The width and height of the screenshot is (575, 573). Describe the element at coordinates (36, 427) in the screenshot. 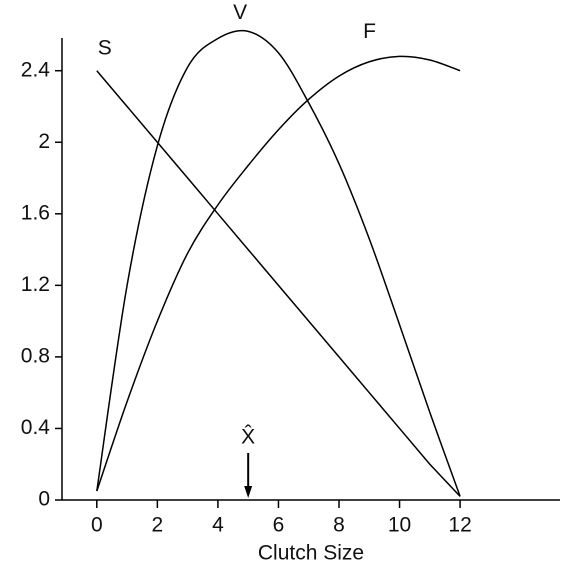

I see `y-tick-label: 0.4` at that location.